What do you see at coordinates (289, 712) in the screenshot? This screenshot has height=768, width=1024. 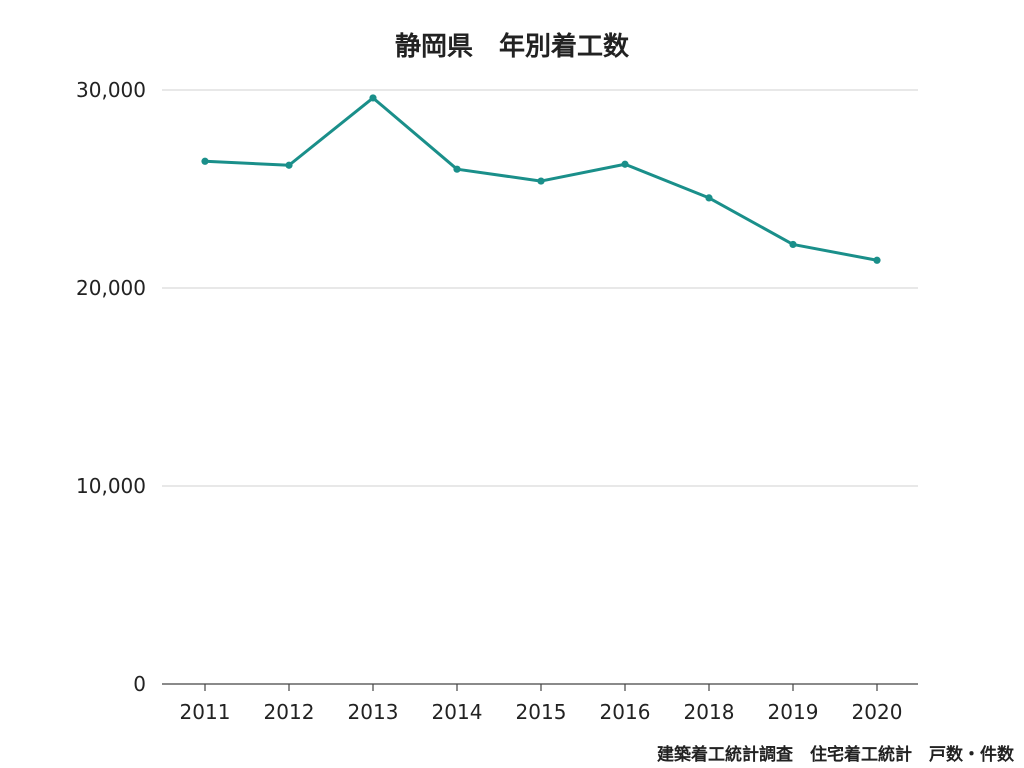 I see `x-tick-label: 2012` at bounding box center [289, 712].